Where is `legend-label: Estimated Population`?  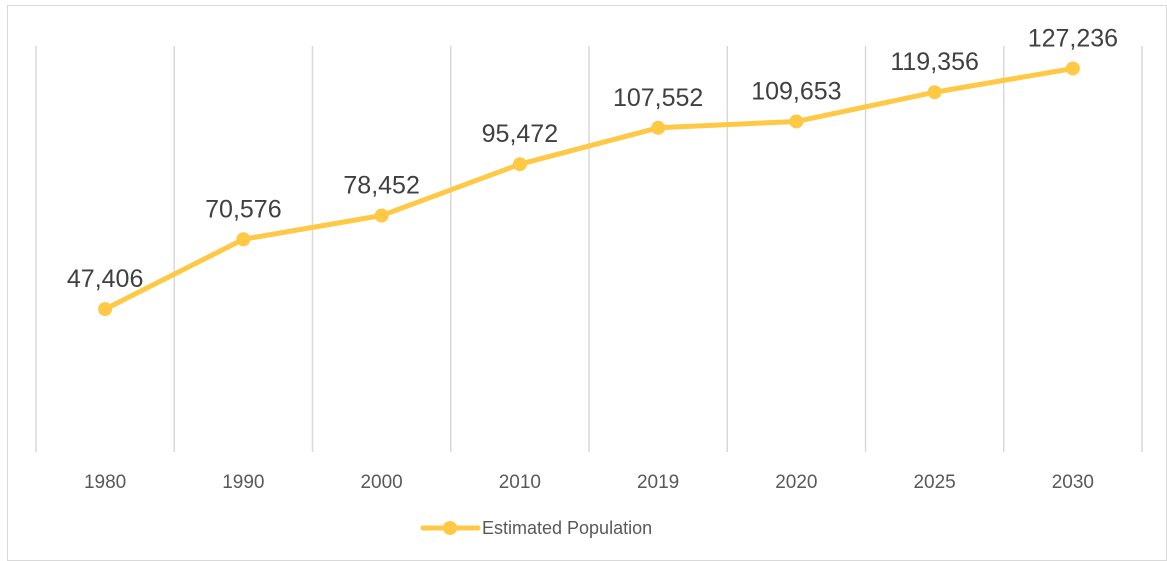 legend-label: Estimated Population is located at coordinates (567, 528).